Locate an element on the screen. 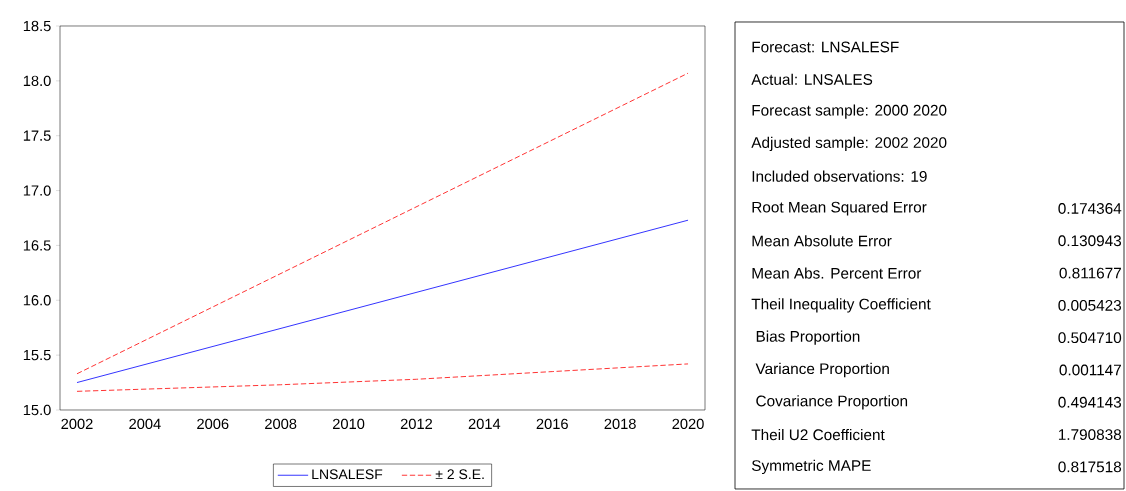  category-label: Mean Absolute Error is located at coordinates (822, 241).